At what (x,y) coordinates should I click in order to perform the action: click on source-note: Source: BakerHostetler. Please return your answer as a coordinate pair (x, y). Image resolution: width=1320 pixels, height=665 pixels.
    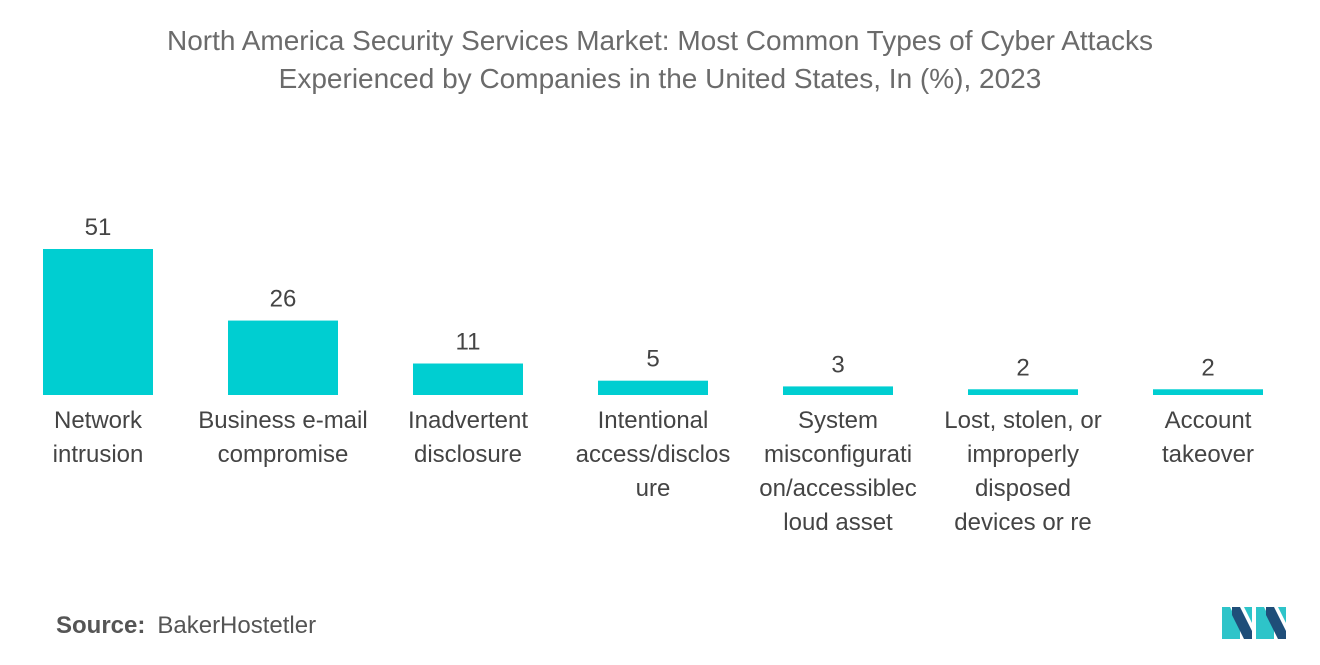
    Looking at the image, I should click on (186, 626).